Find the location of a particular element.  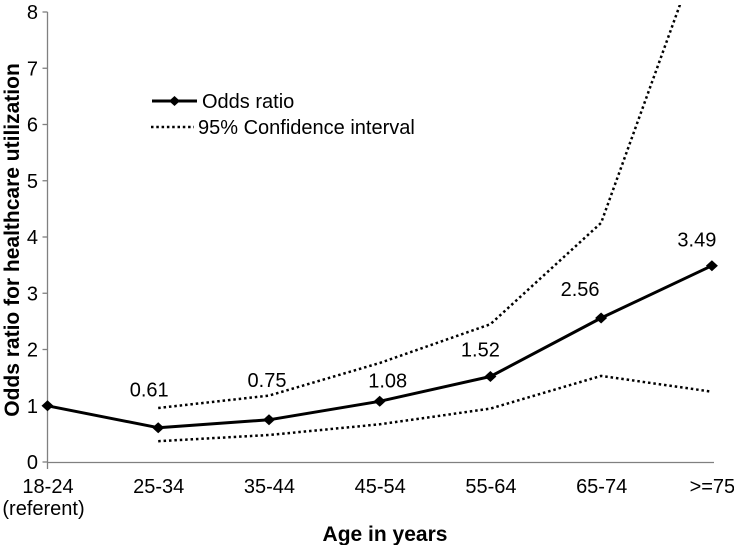

x-tick-label: 25-34 is located at coordinates (158, 487).